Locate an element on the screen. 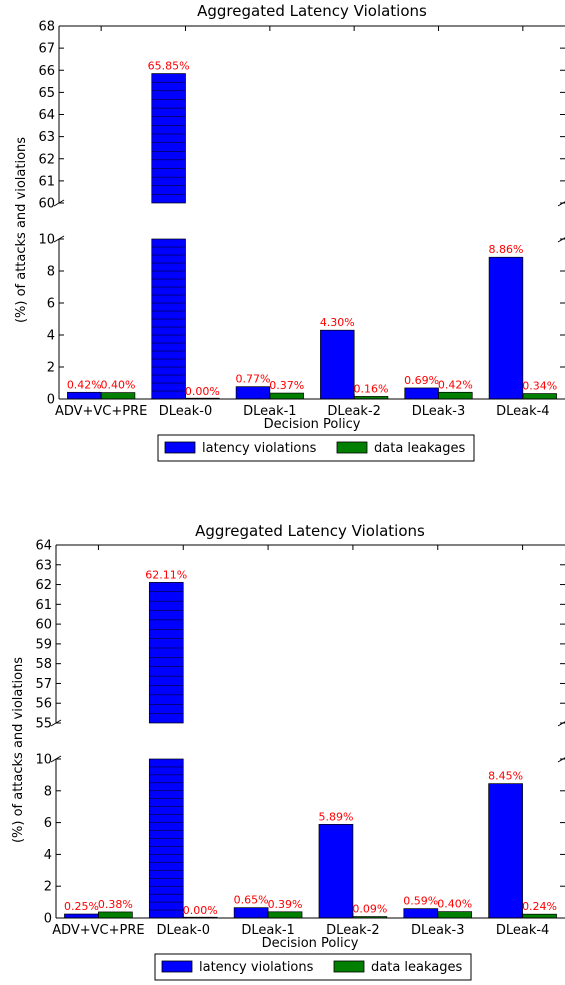 The height and width of the screenshot is (985, 565). data-label: 0.09% is located at coordinates (369, 909).